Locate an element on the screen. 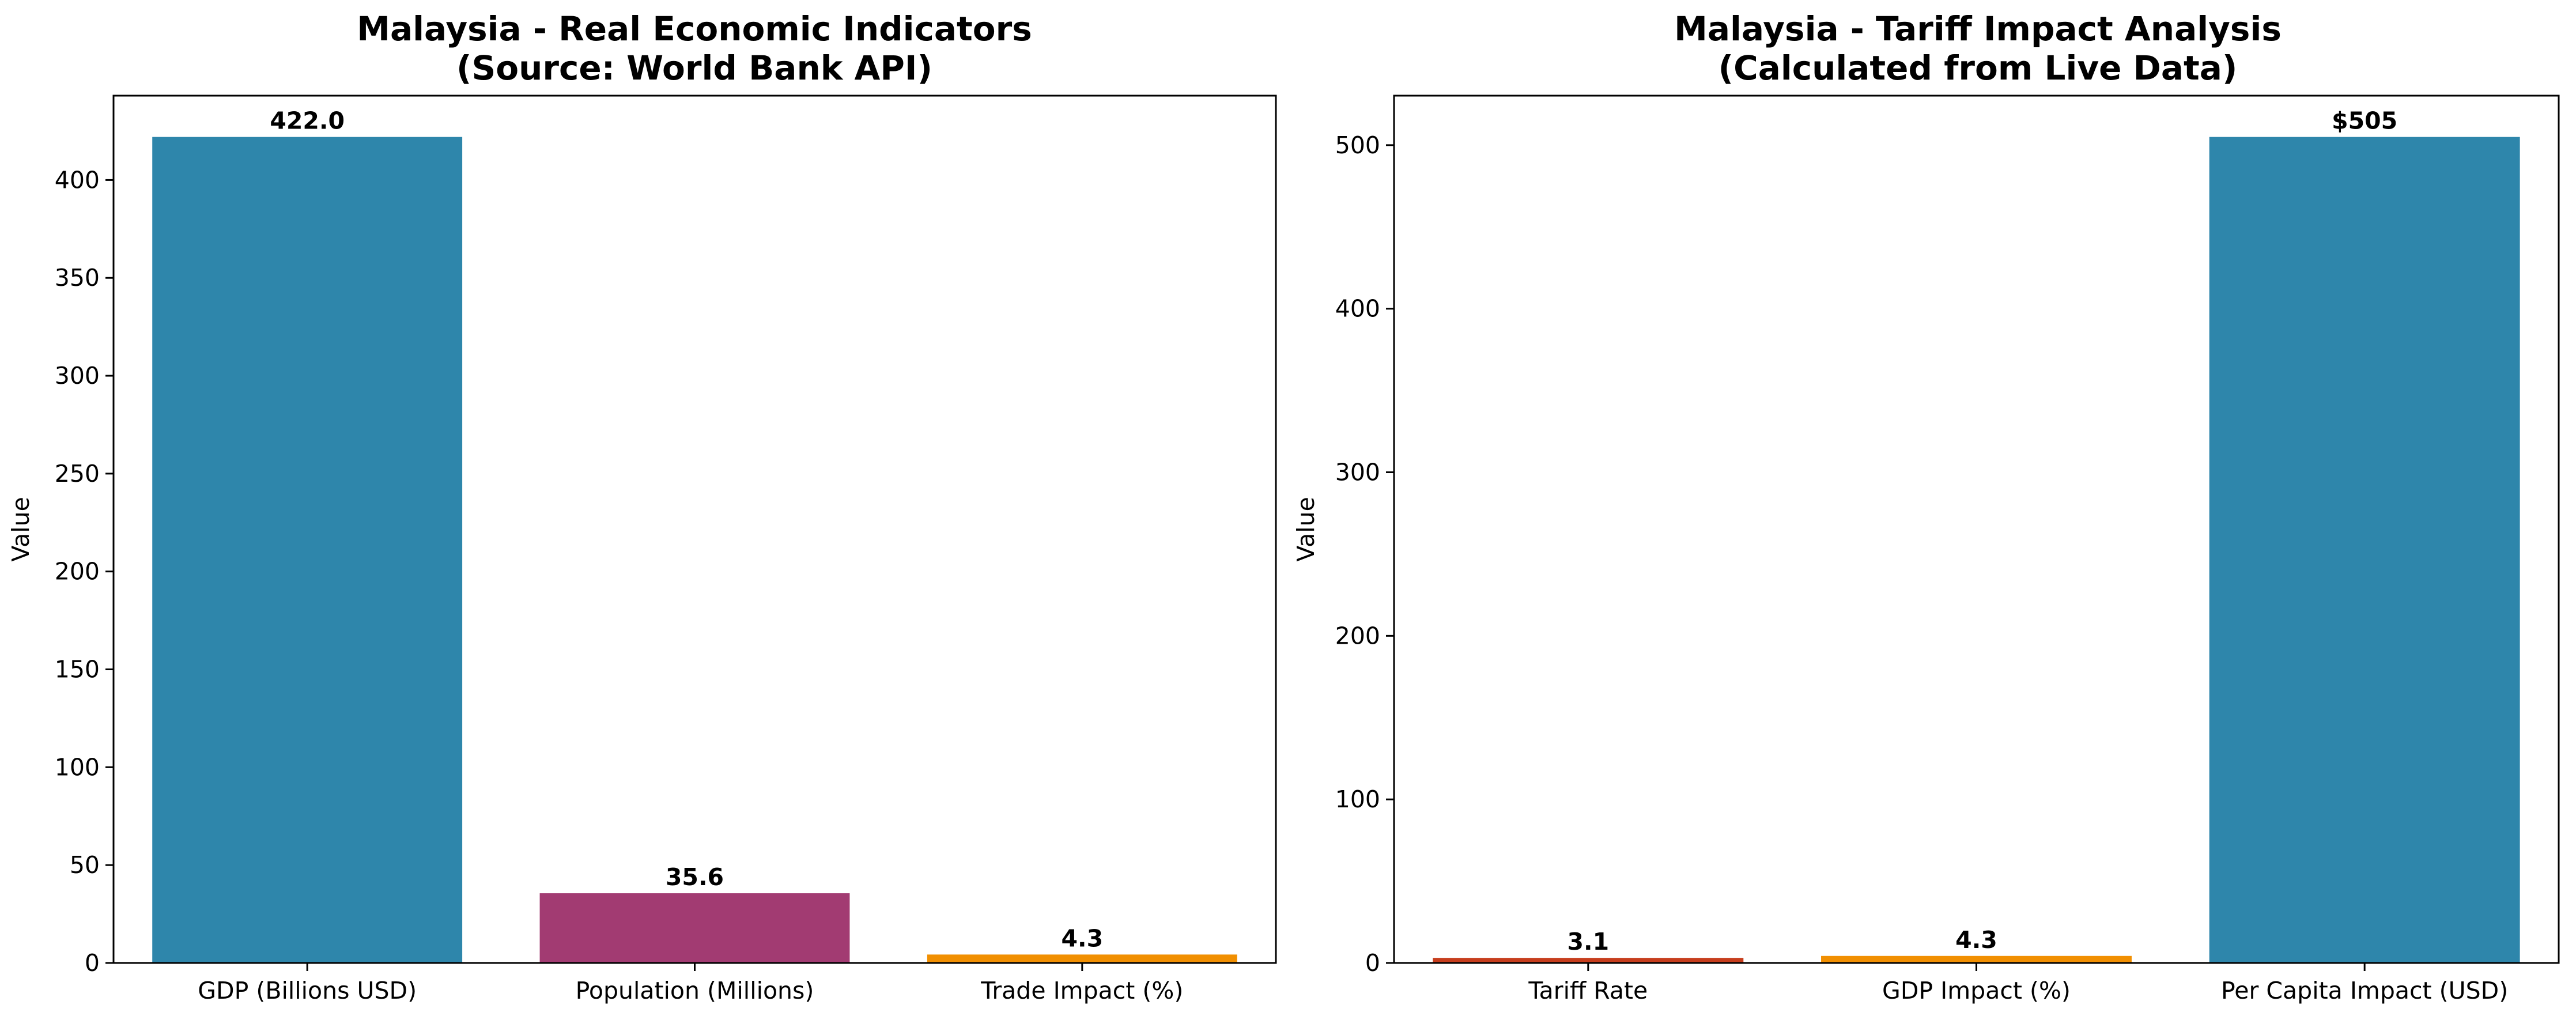 This screenshot has height=1020, width=2576. y-tick-label: 500 is located at coordinates (1358, 145).